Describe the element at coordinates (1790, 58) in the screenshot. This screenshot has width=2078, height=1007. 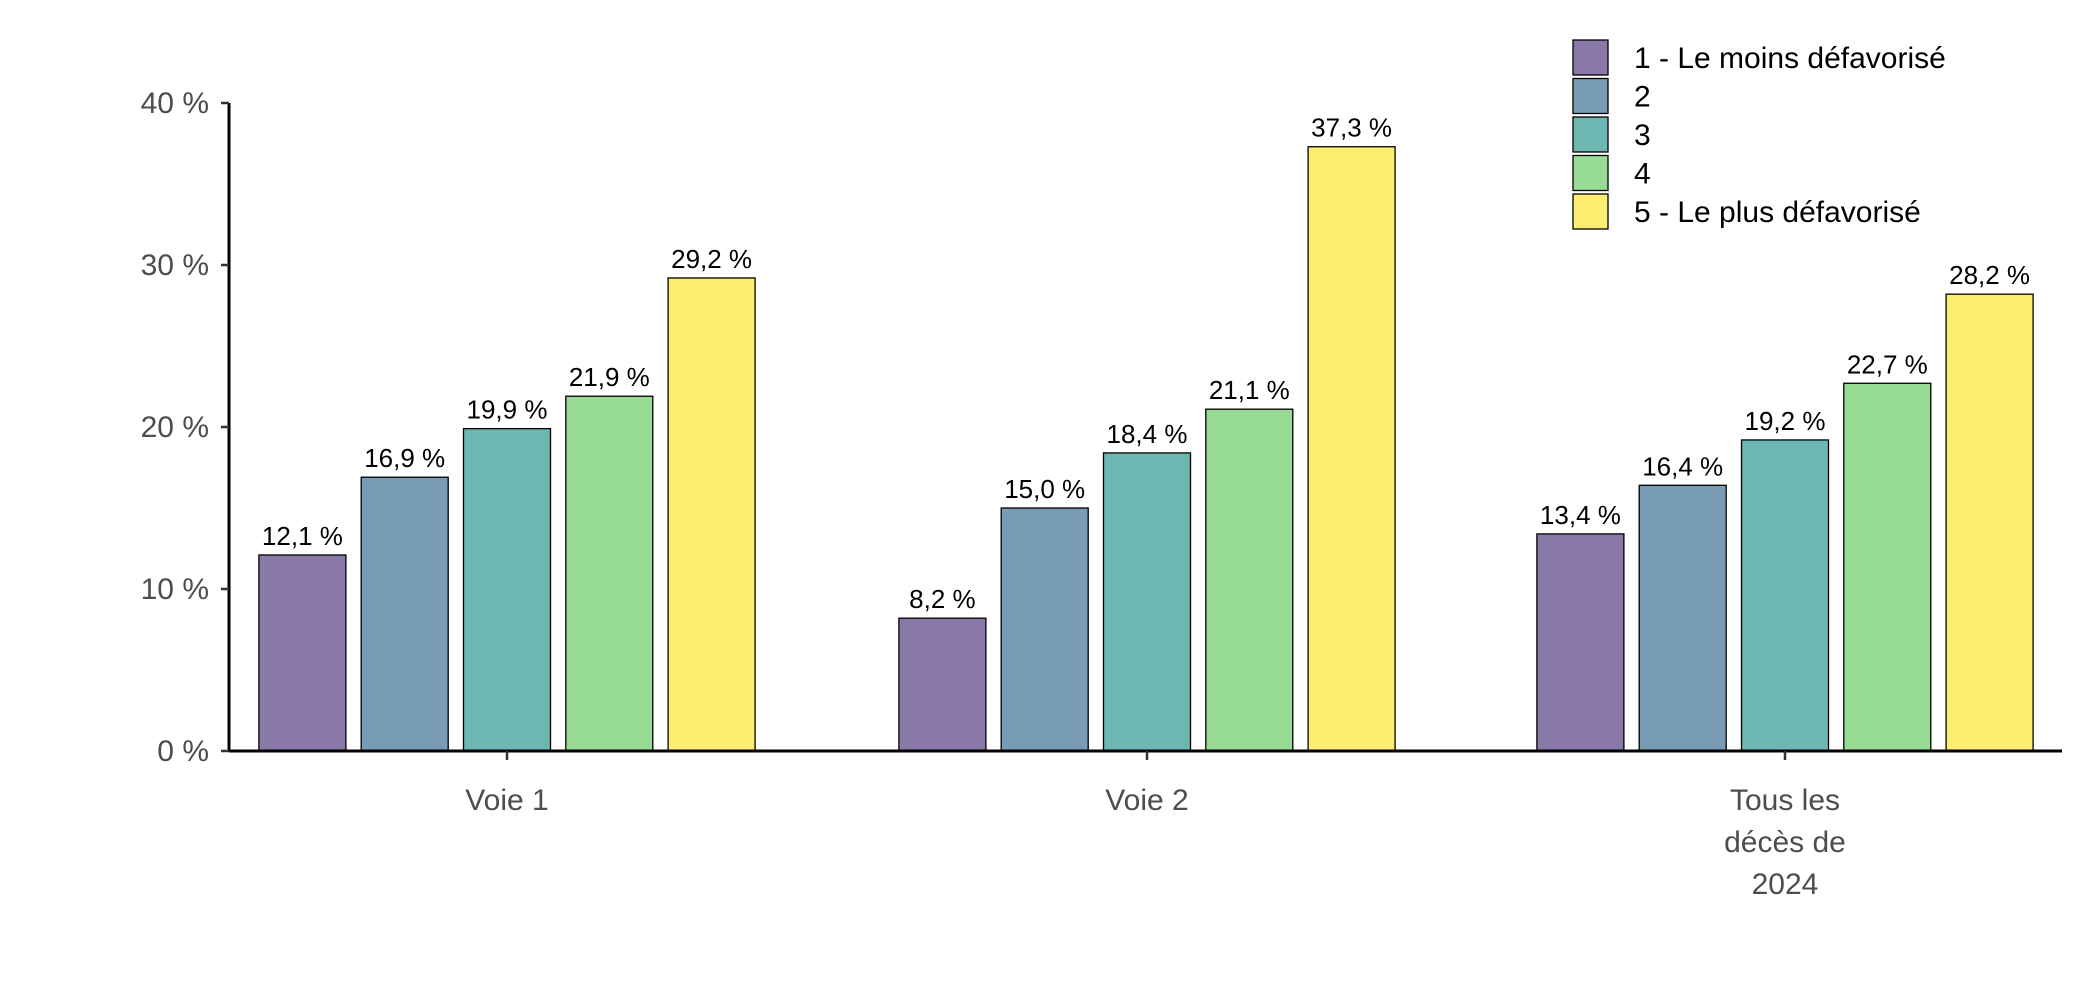
I see `legend-label: 1 - Le moins défavorisé` at that location.